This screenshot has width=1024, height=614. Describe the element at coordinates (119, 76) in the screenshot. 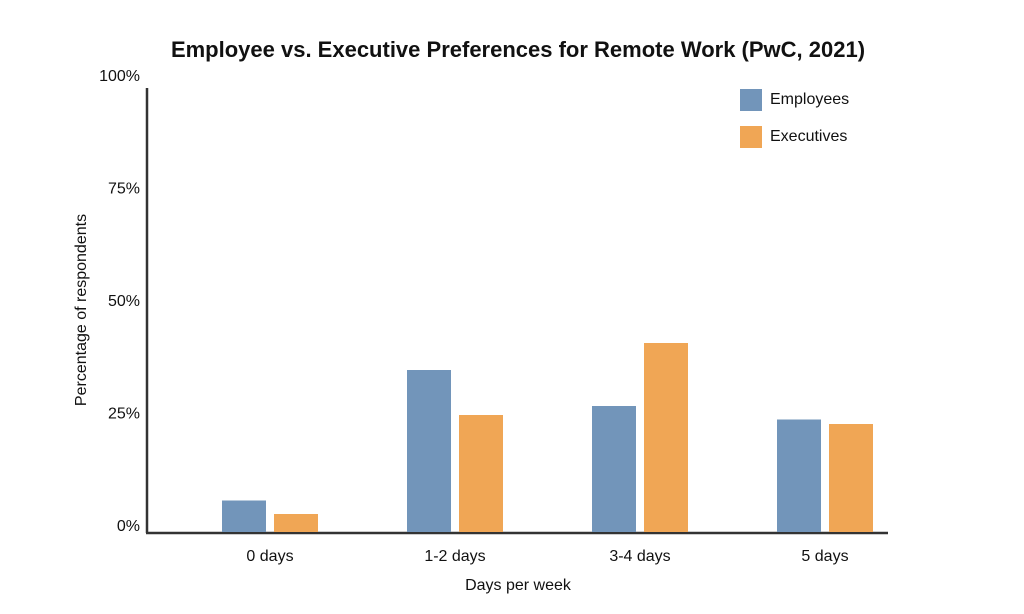

I see `y-tick-label: 100%` at that location.